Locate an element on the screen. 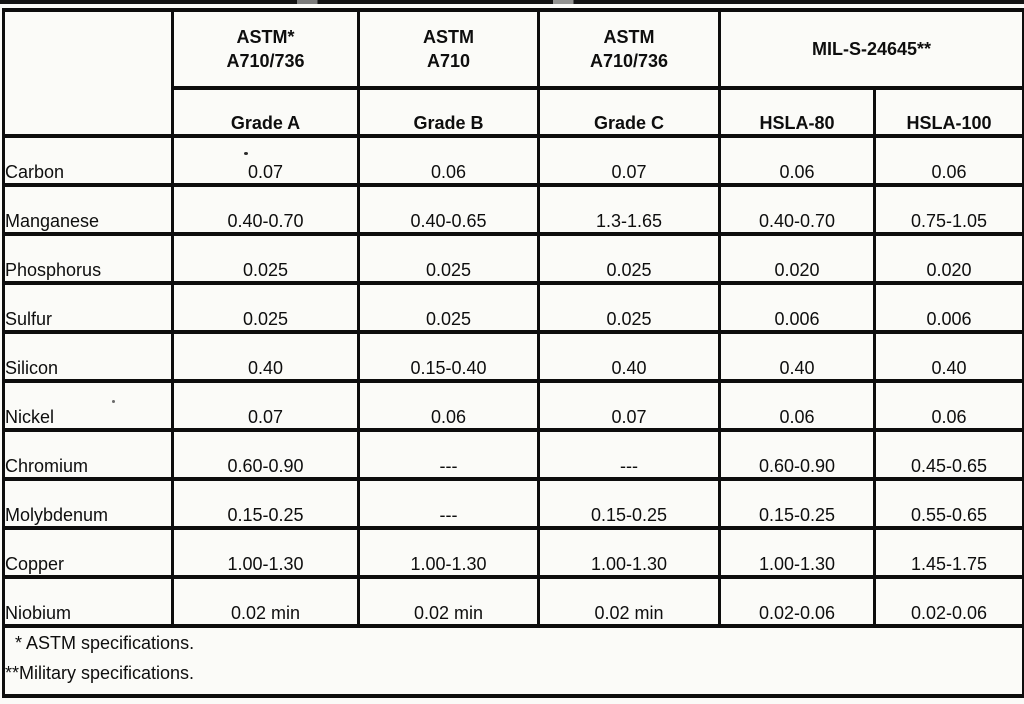 This screenshot has height=704, width=1024. element-name: Silicon is located at coordinates (88, 356).